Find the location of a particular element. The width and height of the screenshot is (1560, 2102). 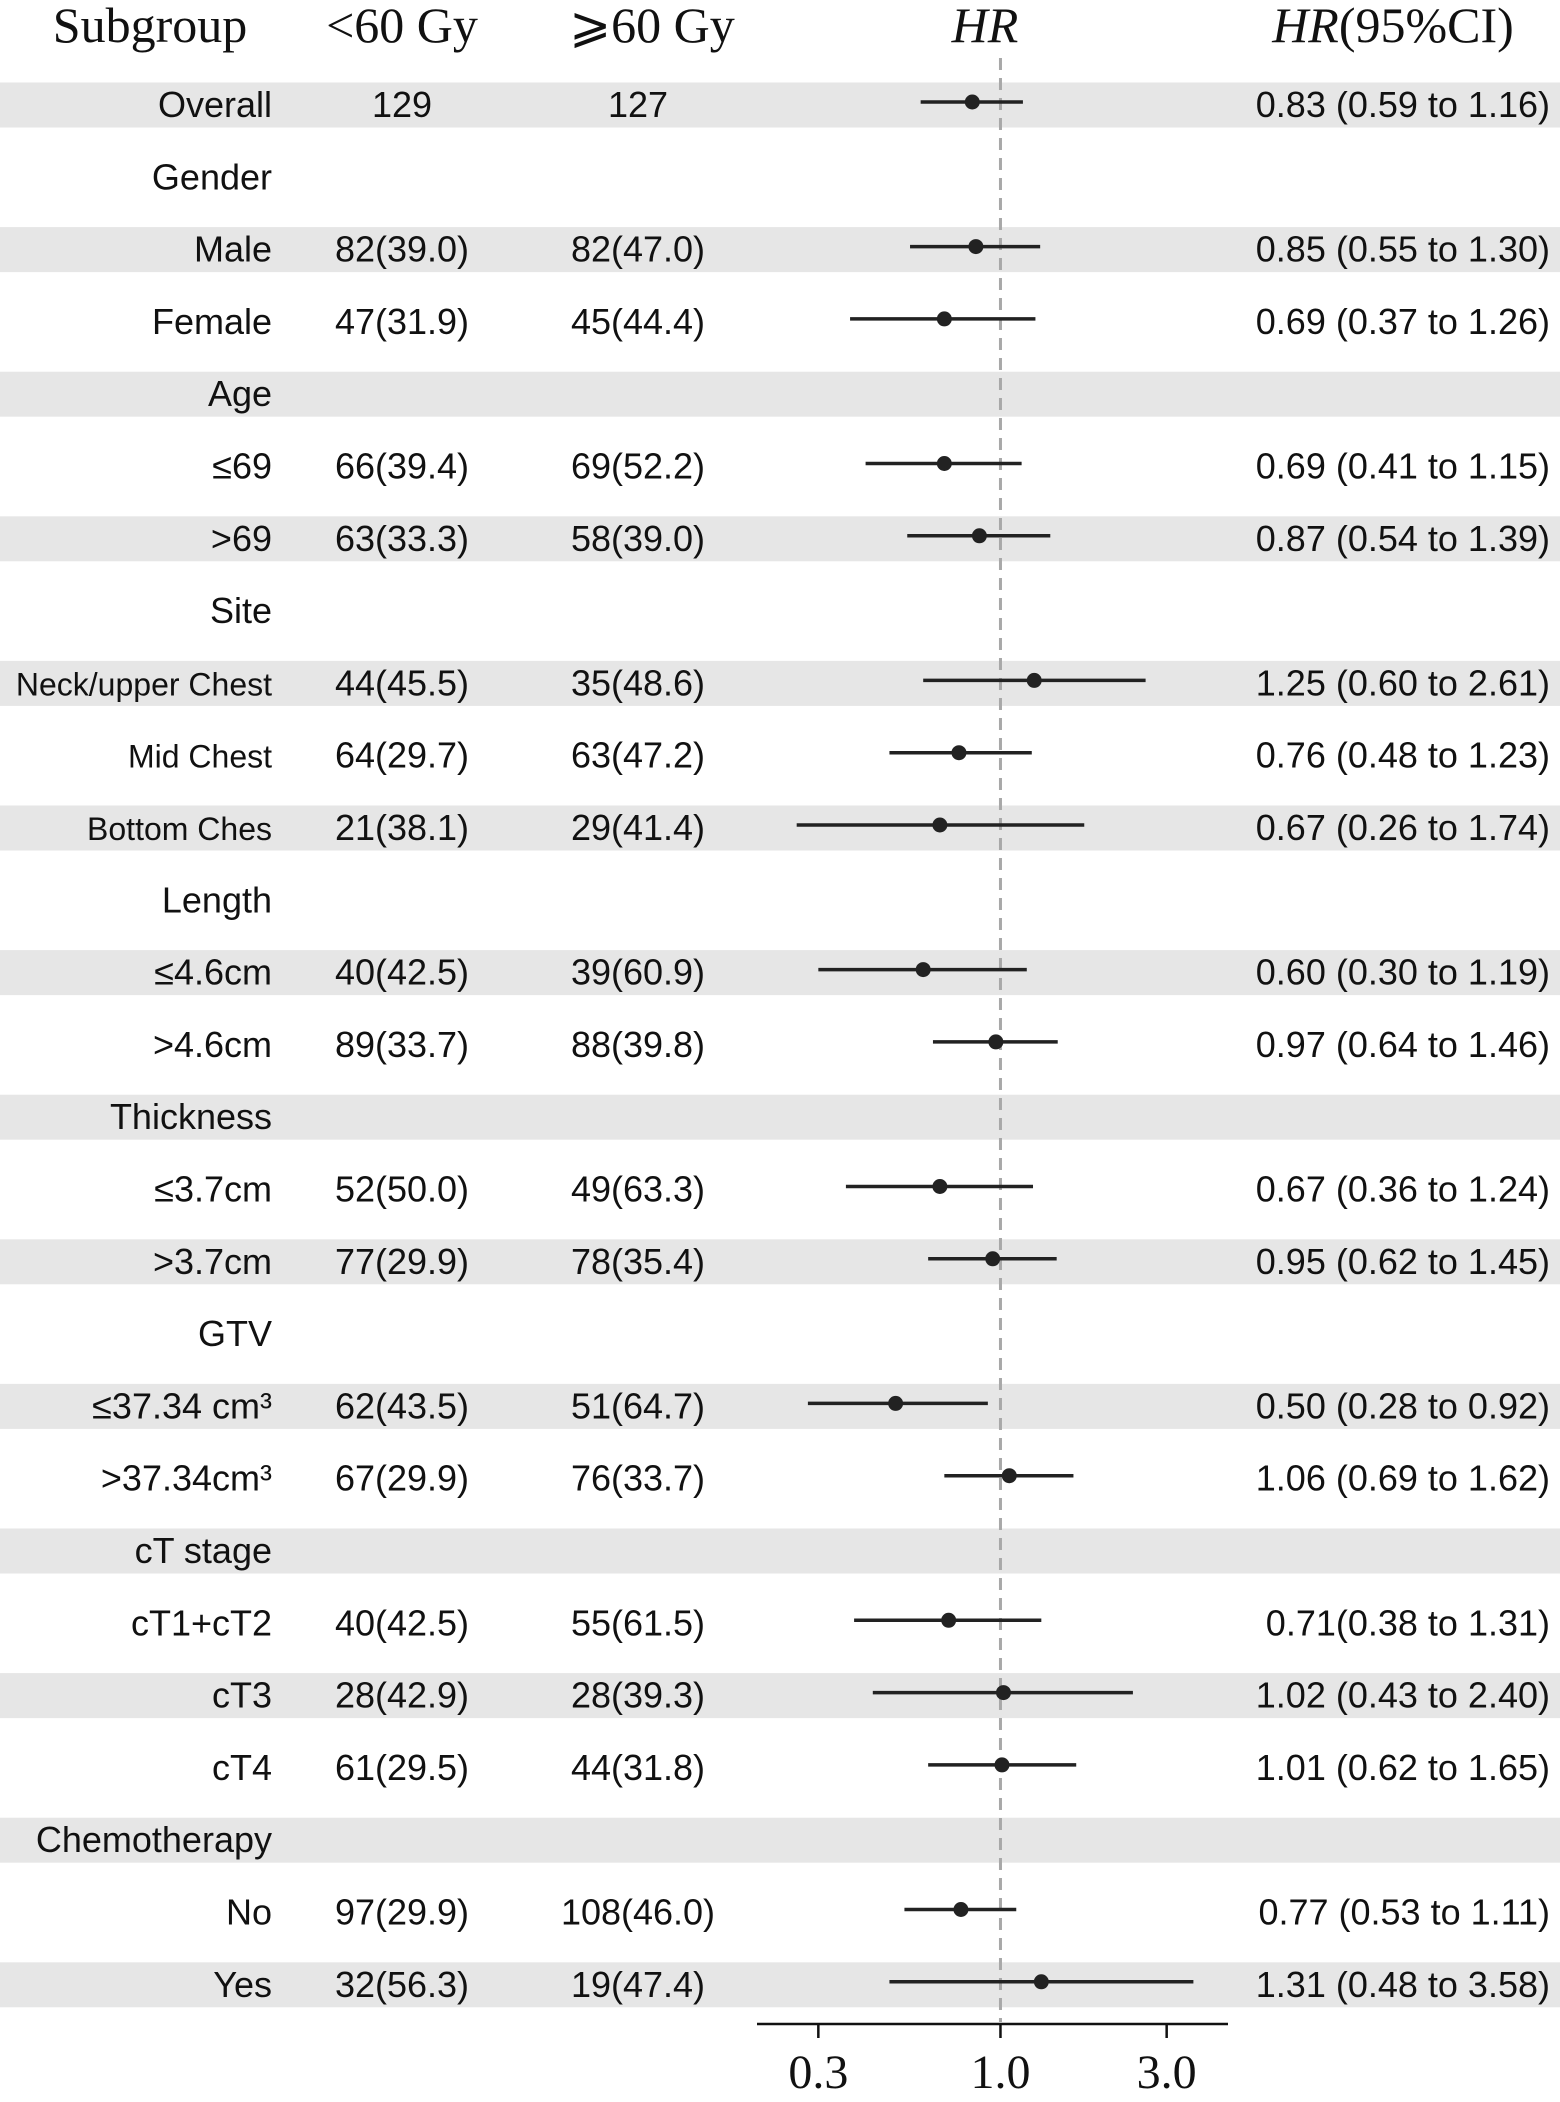

group-a-value: 40(42.5) is located at coordinates (402, 972).